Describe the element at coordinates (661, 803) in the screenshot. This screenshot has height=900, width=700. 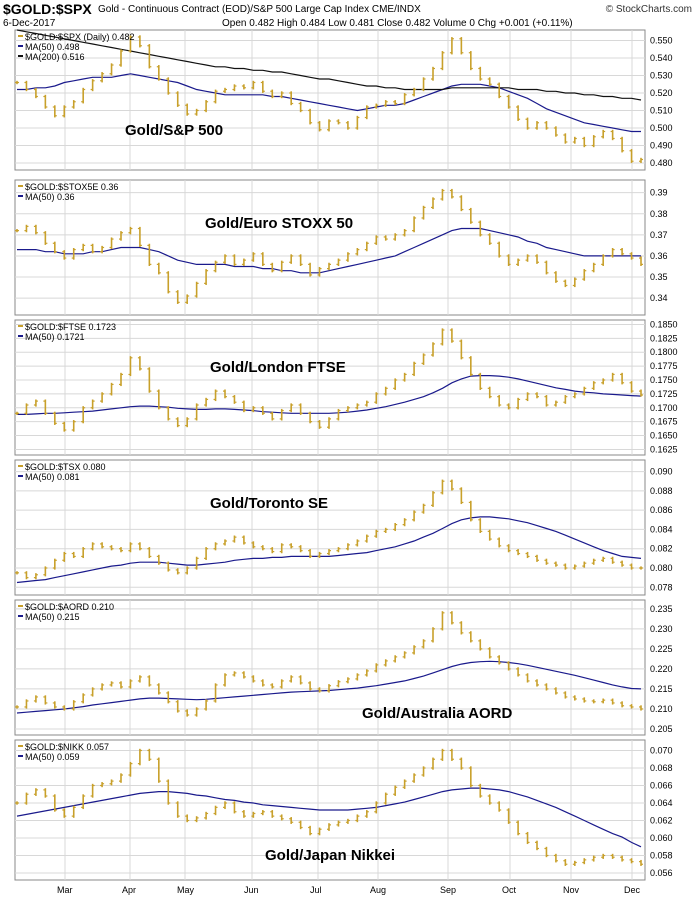
I see `y-tick-label: 0.064` at that location.